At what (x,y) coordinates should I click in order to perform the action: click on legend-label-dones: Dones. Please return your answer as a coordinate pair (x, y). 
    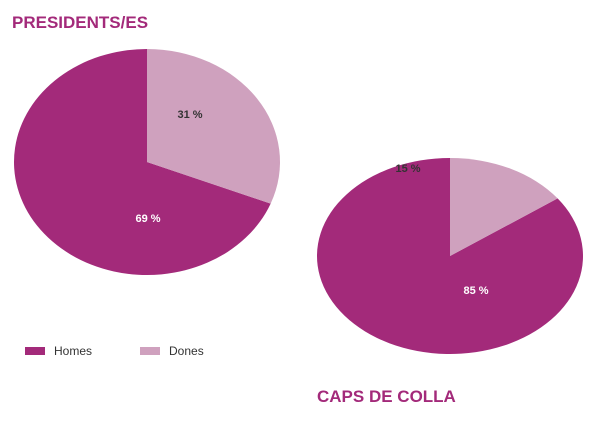
    Looking at the image, I should click on (186, 351).